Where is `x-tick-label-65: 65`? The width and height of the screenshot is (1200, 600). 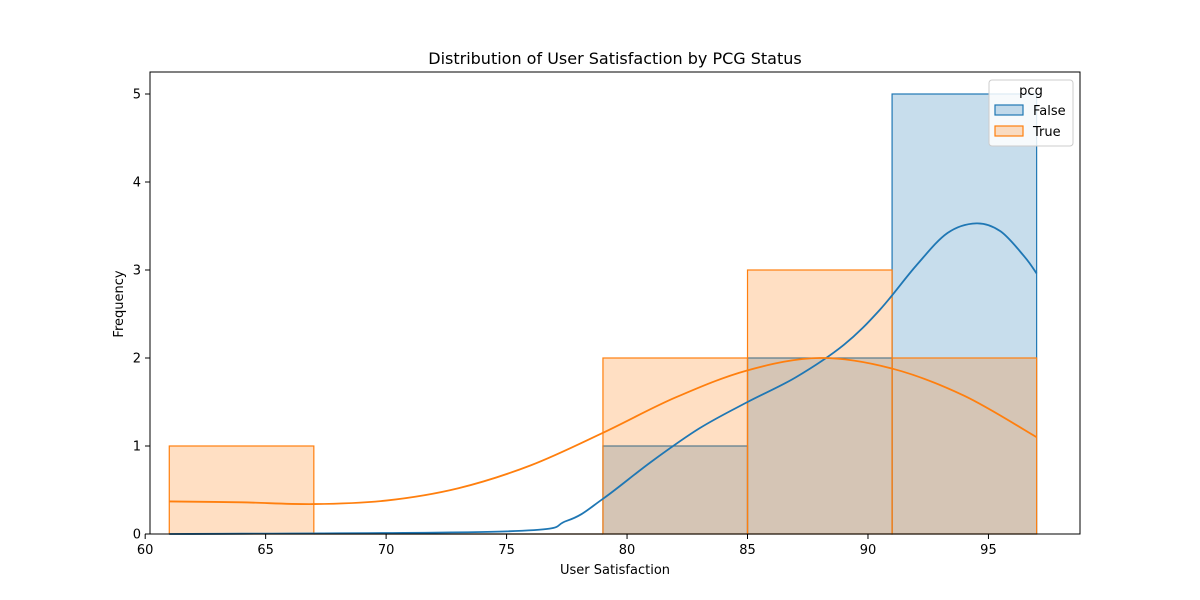
x-tick-label-65: 65 is located at coordinates (265, 550).